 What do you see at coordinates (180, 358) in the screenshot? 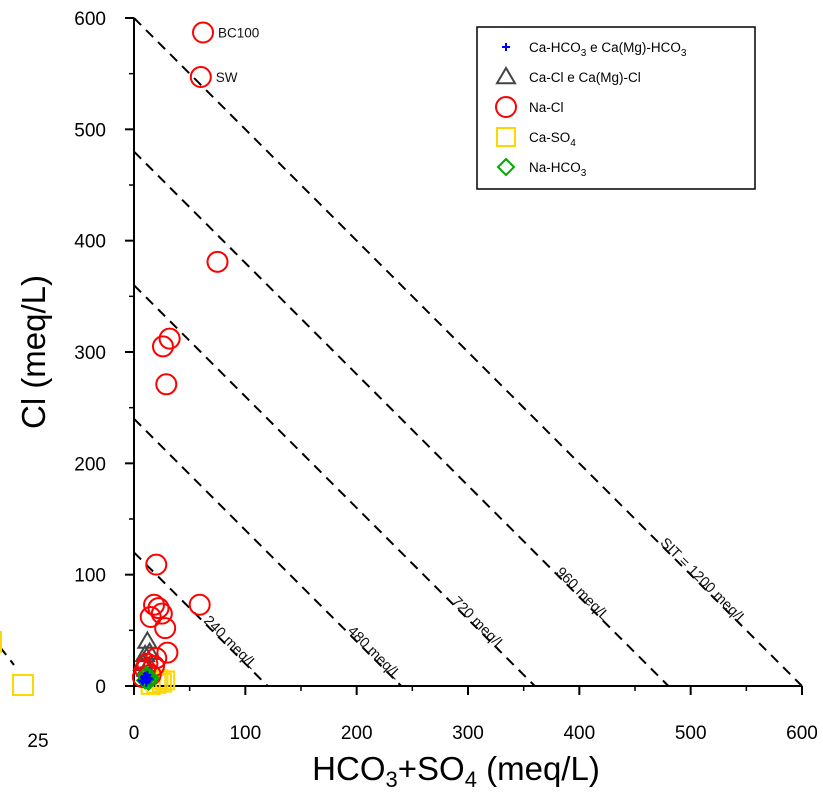
I see `data-points` at bounding box center [180, 358].